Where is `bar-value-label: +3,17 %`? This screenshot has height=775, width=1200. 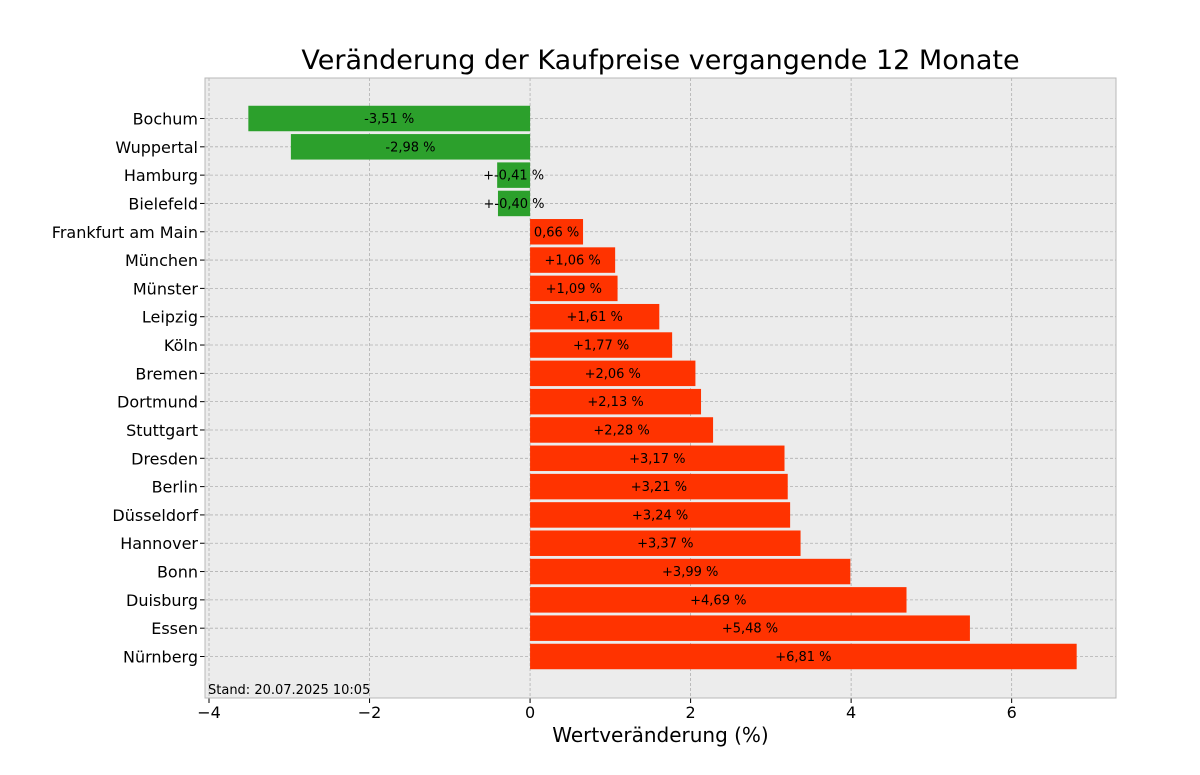 bar-value-label: +3,17 % is located at coordinates (657, 459).